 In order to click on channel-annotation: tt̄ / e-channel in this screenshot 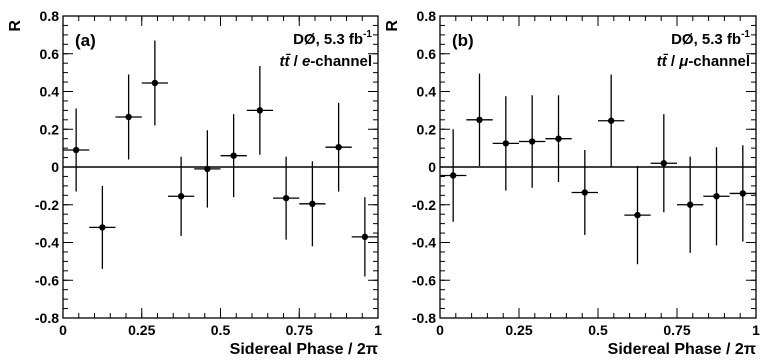, I will do `click(325, 61)`.